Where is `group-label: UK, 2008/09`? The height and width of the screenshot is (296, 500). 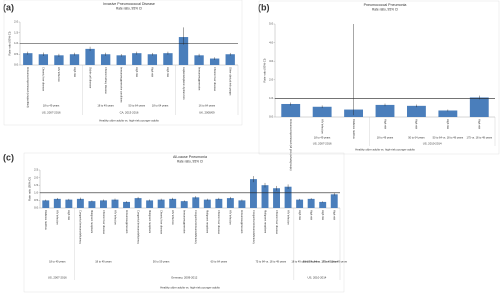 group-label: UK, 2008/09 is located at coordinates (207, 113).